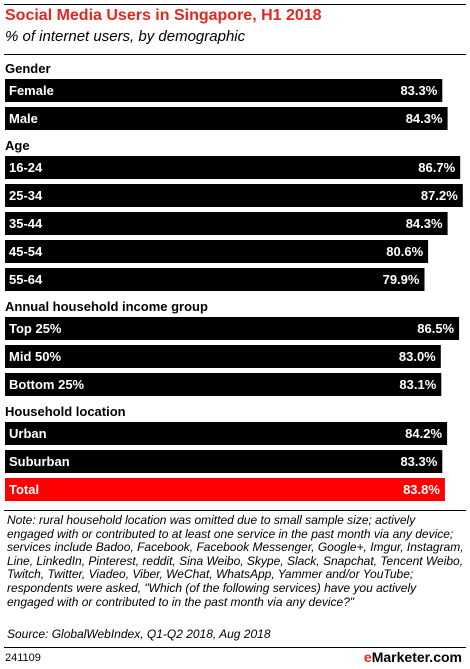 The image size is (470, 669). I want to click on note-rule, so click(235, 510).